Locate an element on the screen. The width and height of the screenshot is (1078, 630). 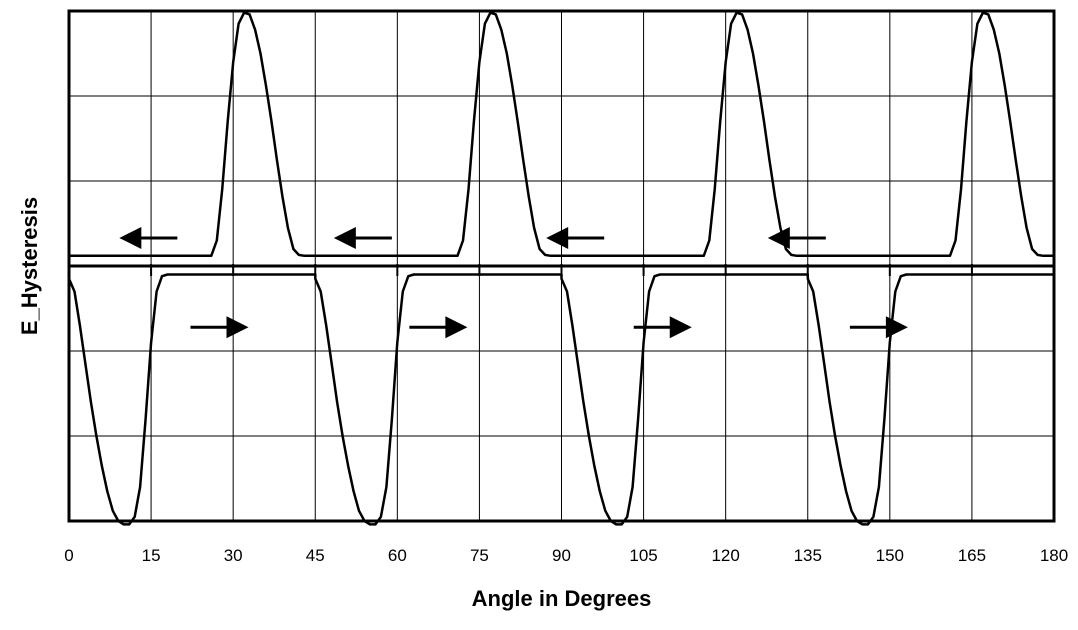
x-tick-label: 75 is located at coordinates (479, 555).